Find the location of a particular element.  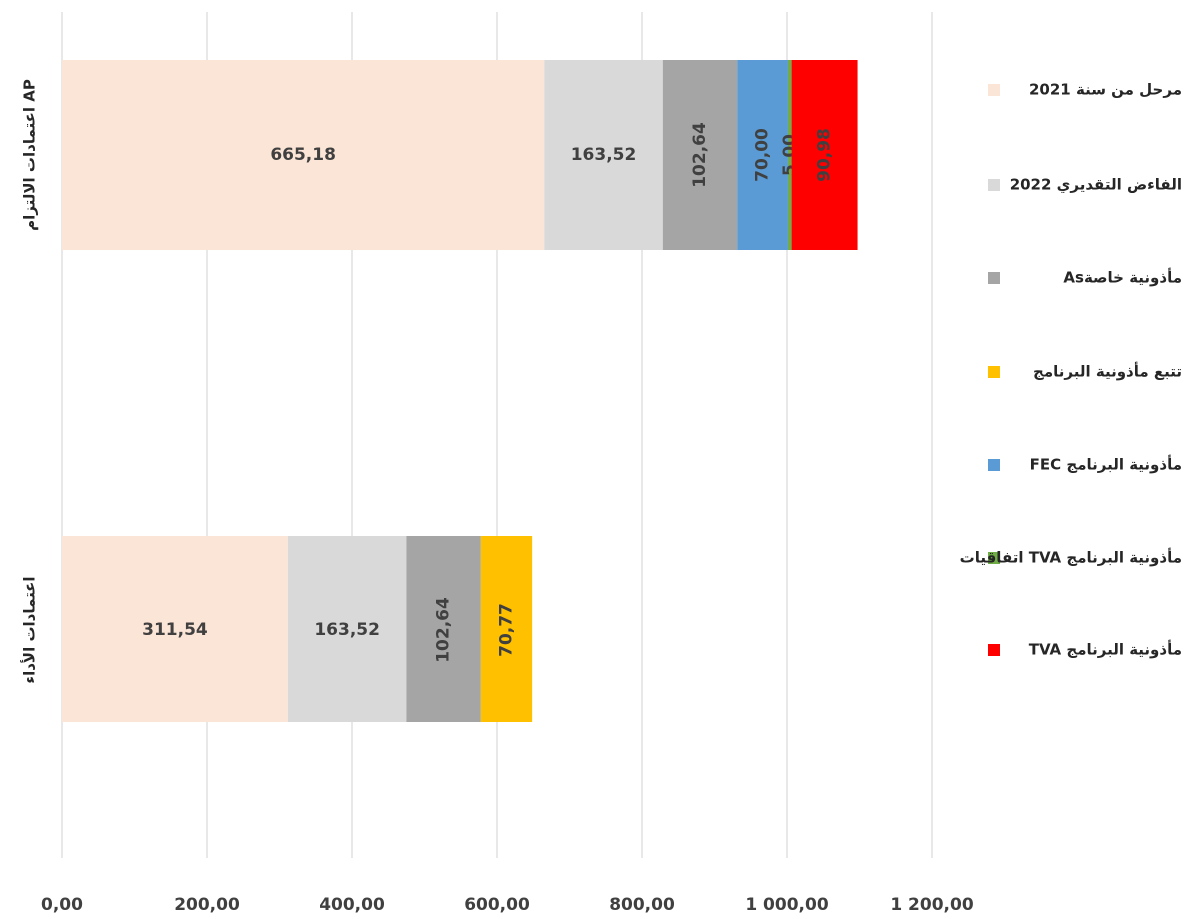

legend-label: مأذونية خاصةAs is located at coordinates (1122, 277).